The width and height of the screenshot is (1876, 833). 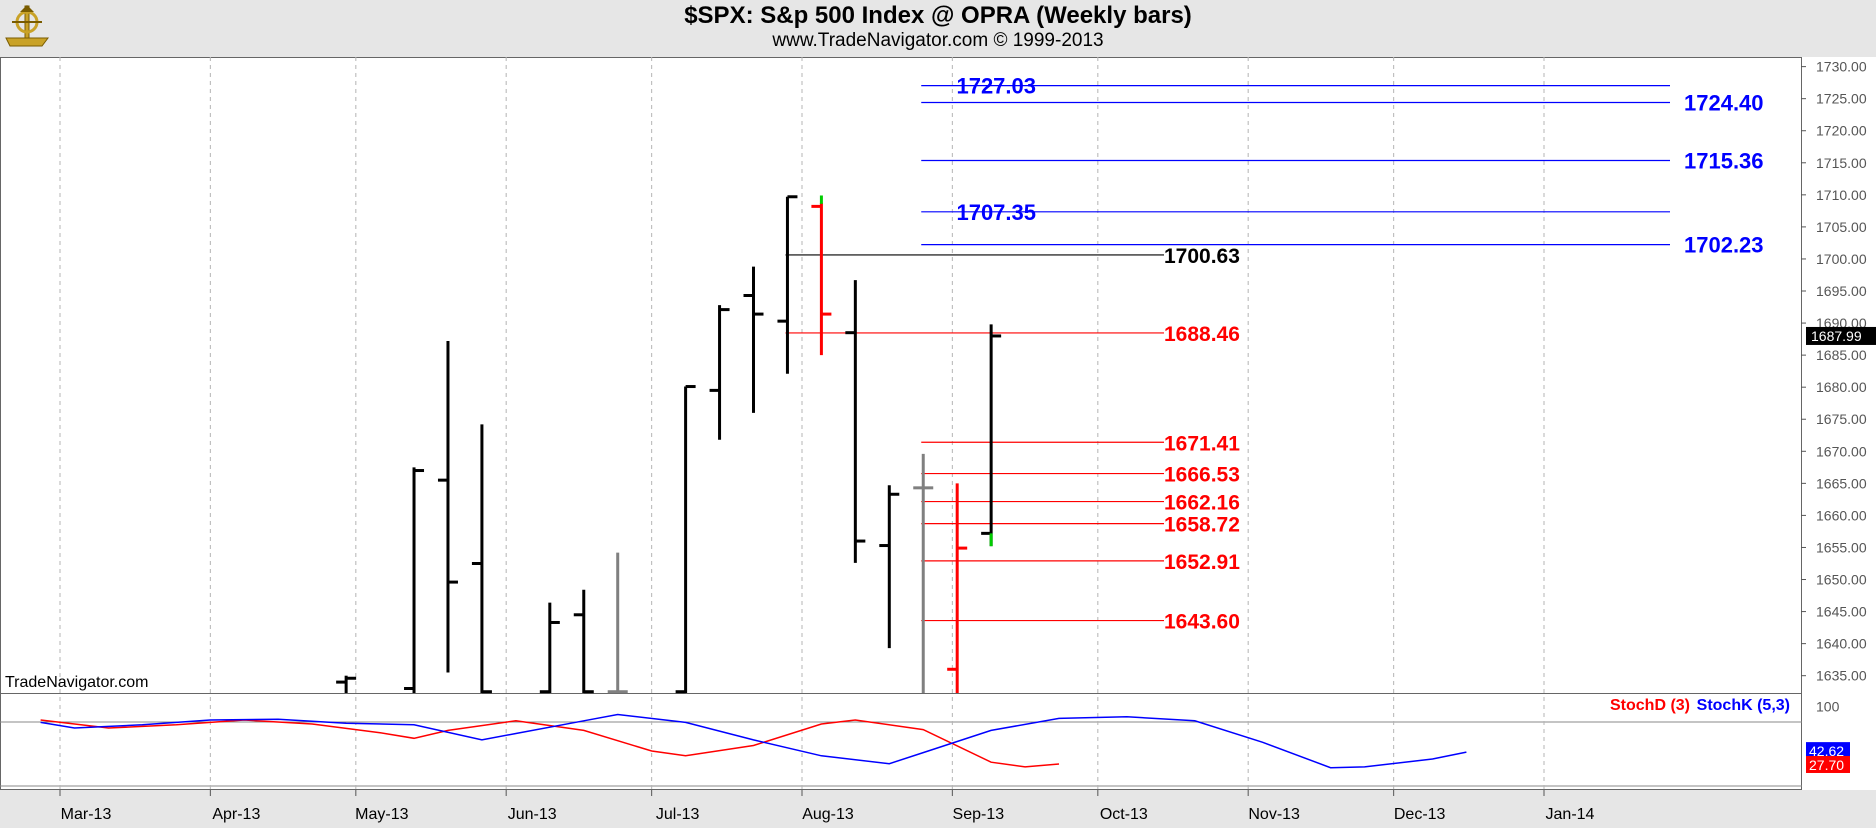 What do you see at coordinates (1202, 622) in the screenshot?
I see `level-label: 1643.60` at bounding box center [1202, 622].